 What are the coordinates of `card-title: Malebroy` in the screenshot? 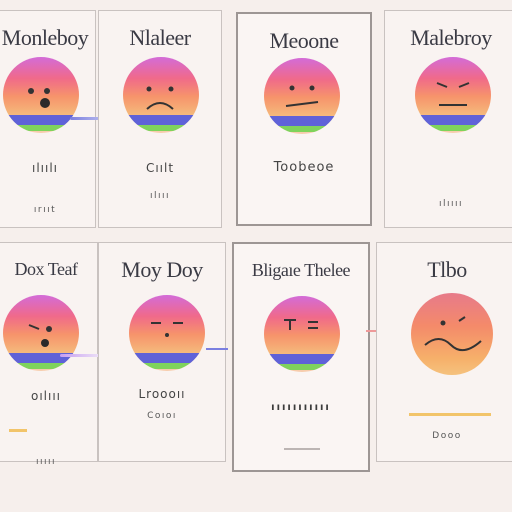 It's located at (451, 37).